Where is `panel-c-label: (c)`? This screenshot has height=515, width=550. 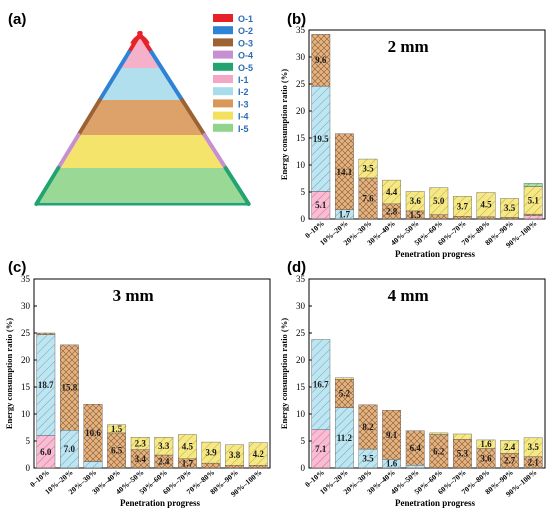
panel-c-label: (c) is located at coordinates (17, 267).